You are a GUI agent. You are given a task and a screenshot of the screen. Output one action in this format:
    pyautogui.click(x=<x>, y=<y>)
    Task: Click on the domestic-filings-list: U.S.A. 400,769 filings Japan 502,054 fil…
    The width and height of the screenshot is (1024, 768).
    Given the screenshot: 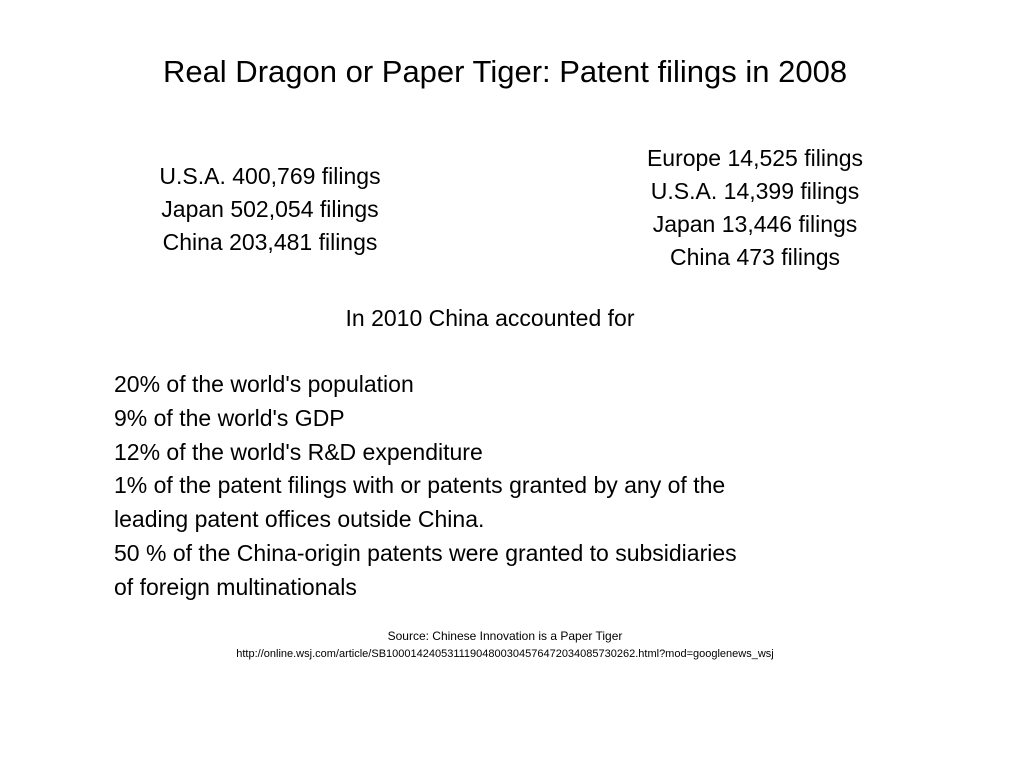 What is the action you would take?
    pyautogui.click(x=270, y=209)
    